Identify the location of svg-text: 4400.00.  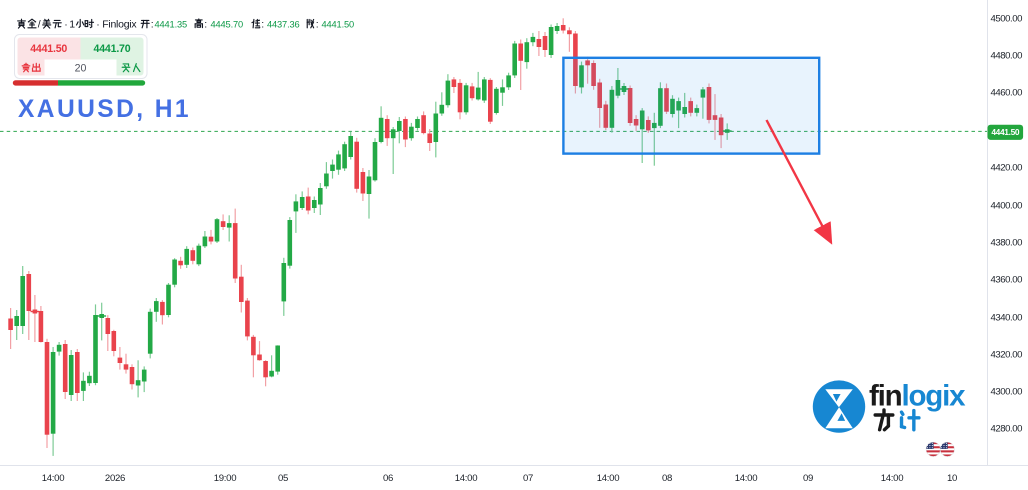
(1007, 205).